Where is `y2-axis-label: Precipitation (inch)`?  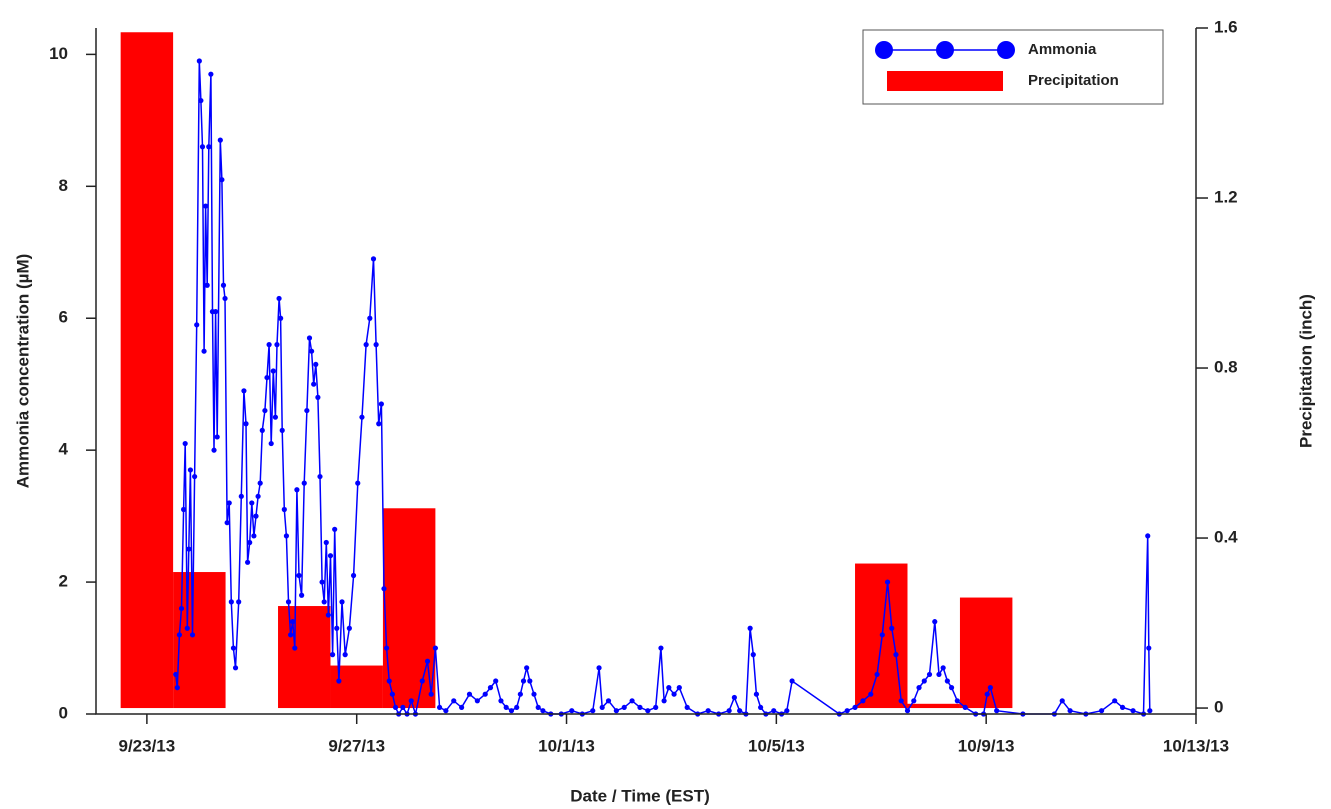
y2-axis-label: Precipitation (inch) is located at coordinates (1305, 371).